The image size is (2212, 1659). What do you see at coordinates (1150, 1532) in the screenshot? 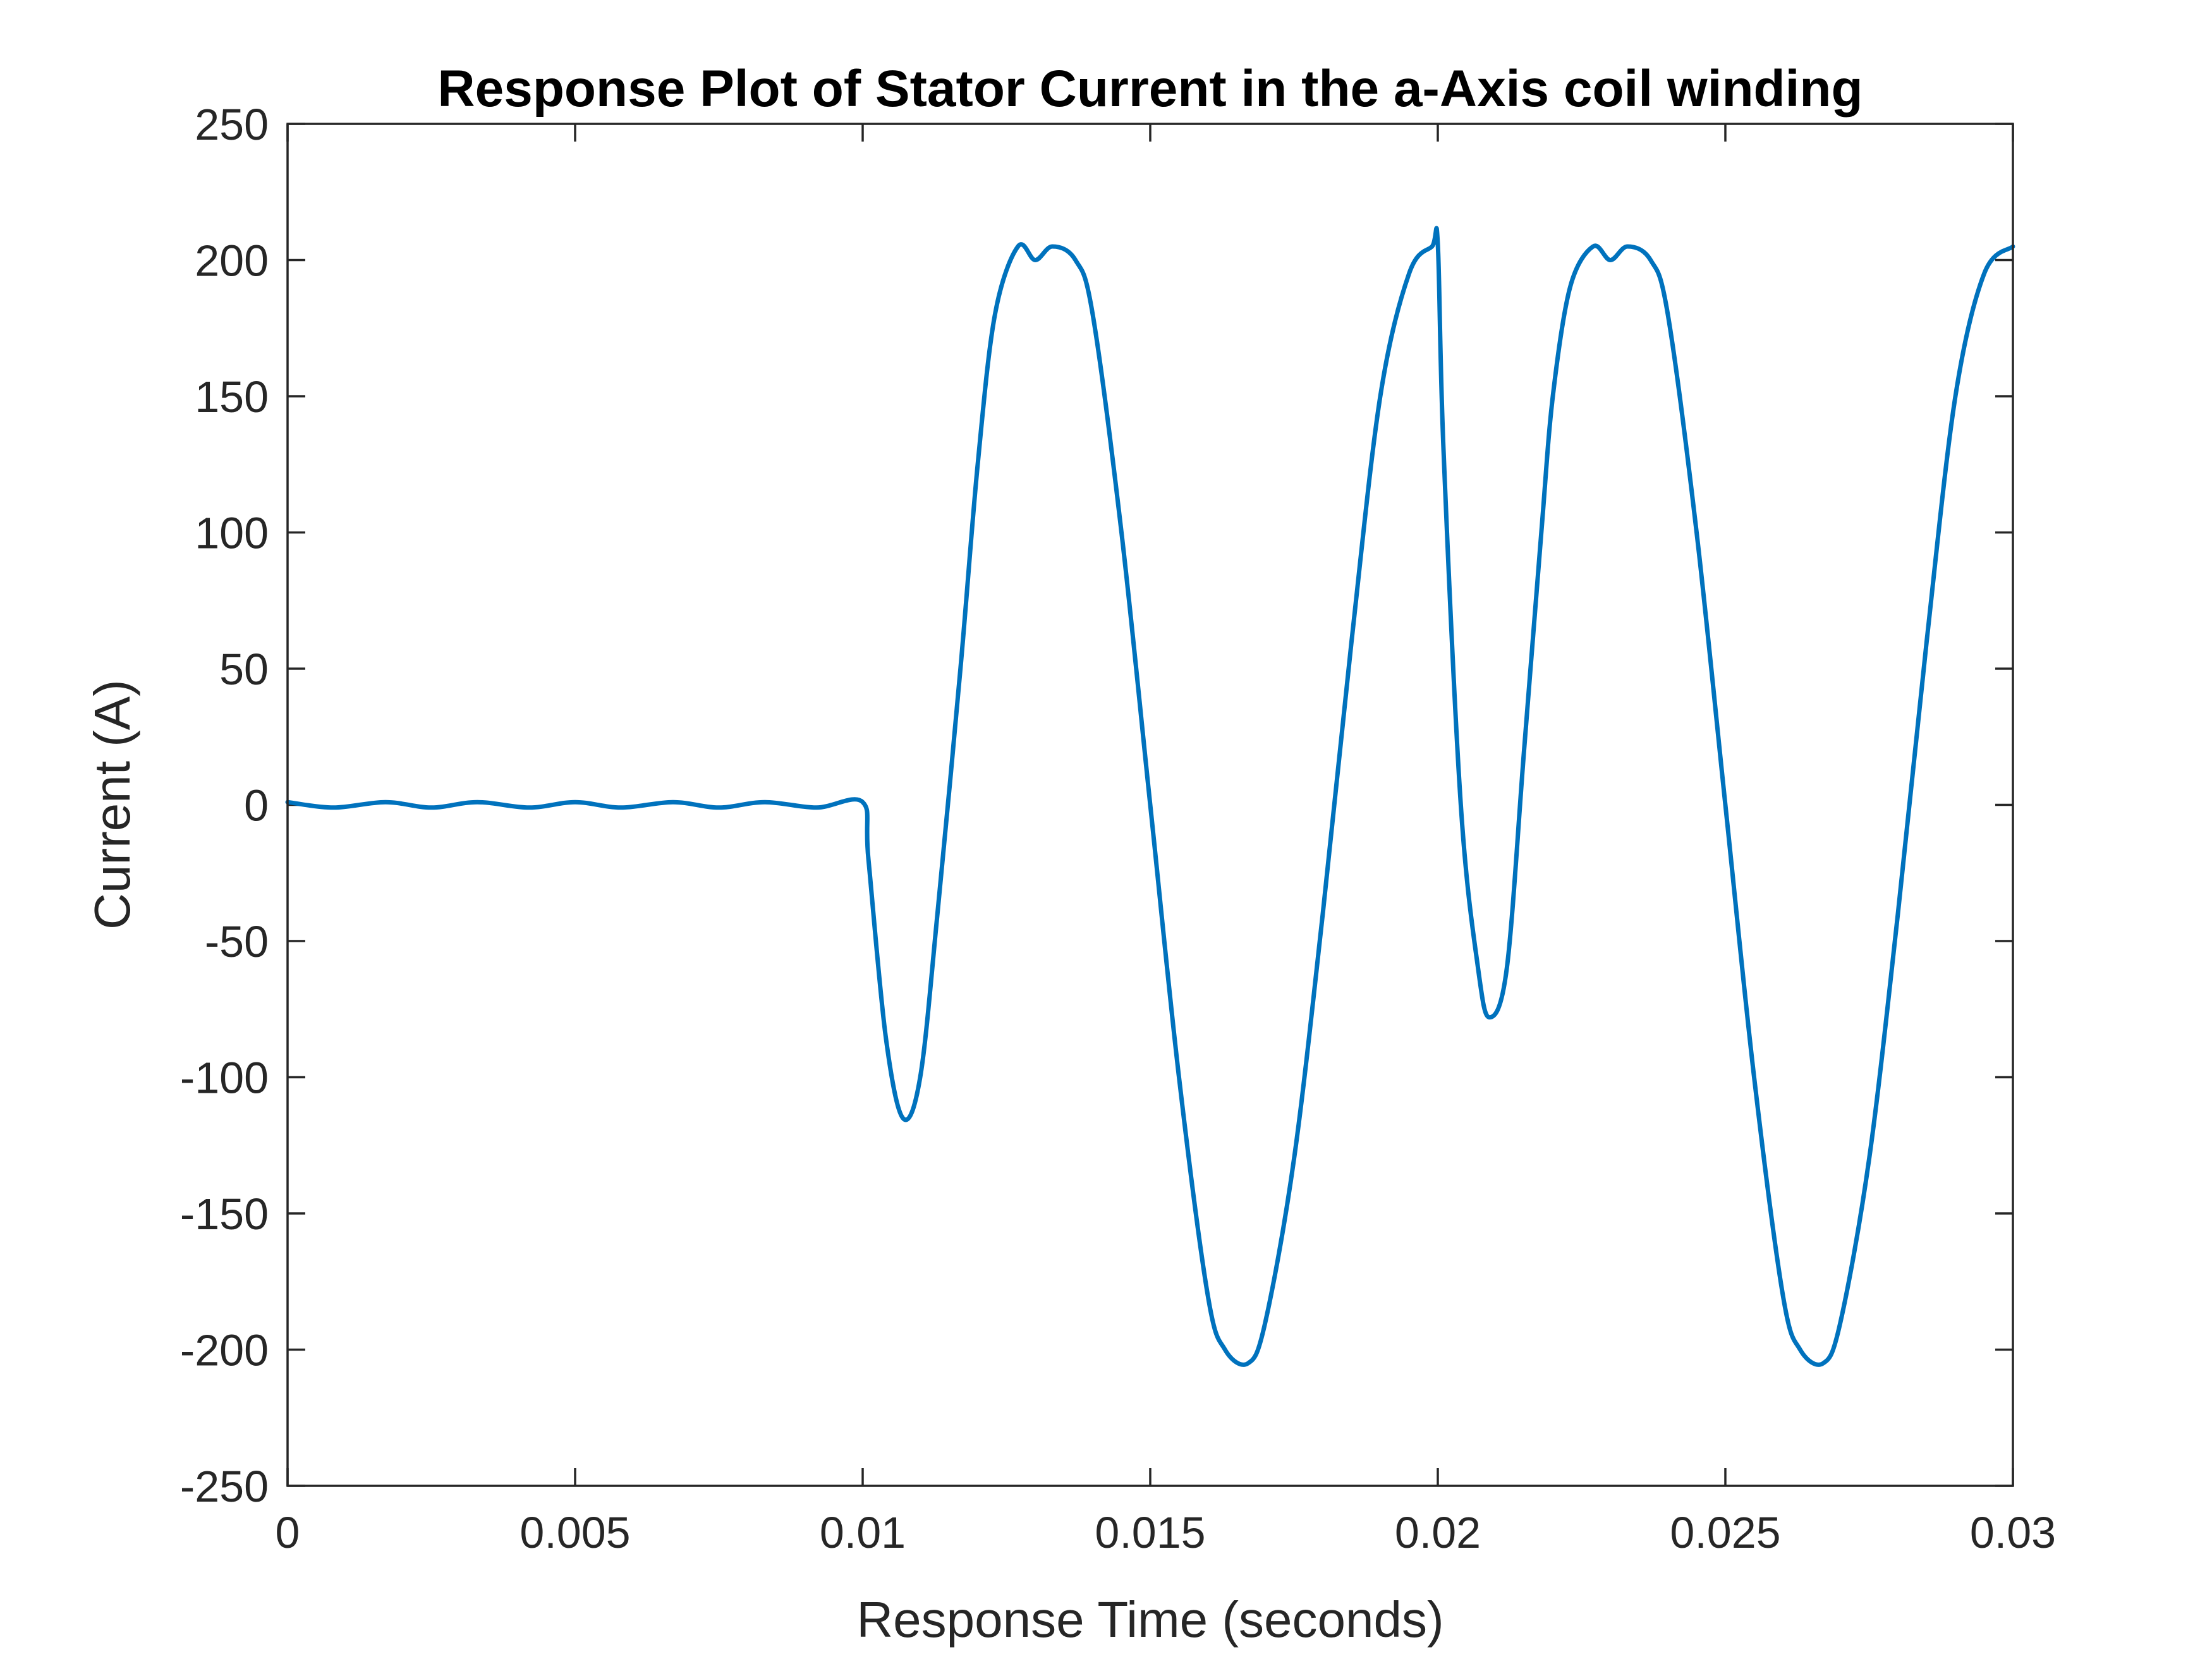
I see `x-tick-label: 0.015` at bounding box center [1150, 1532].